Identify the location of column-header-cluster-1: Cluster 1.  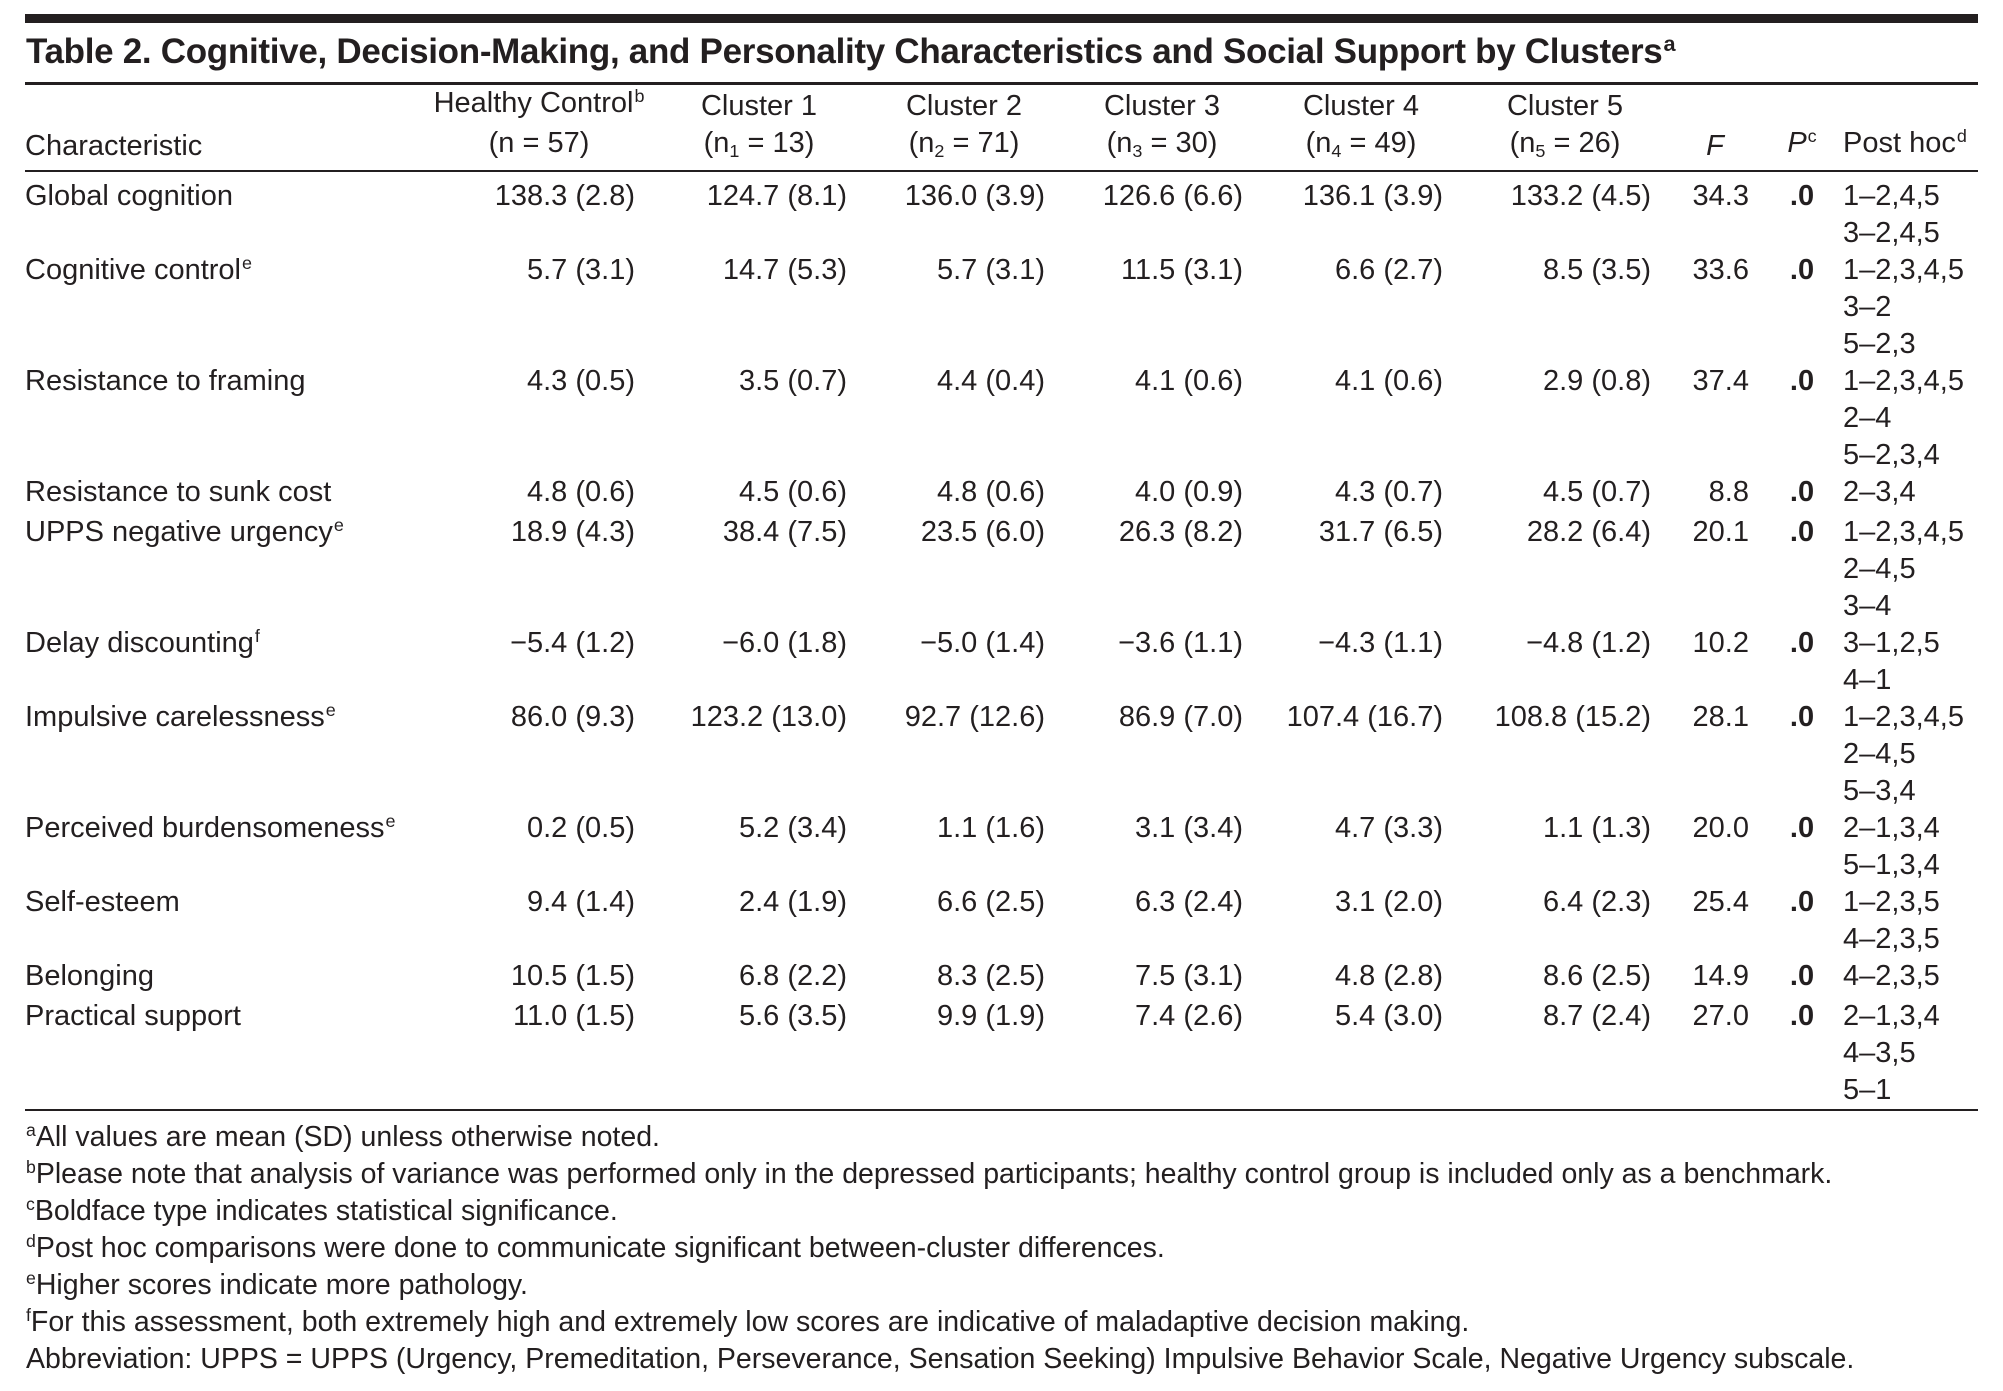
(759, 105).